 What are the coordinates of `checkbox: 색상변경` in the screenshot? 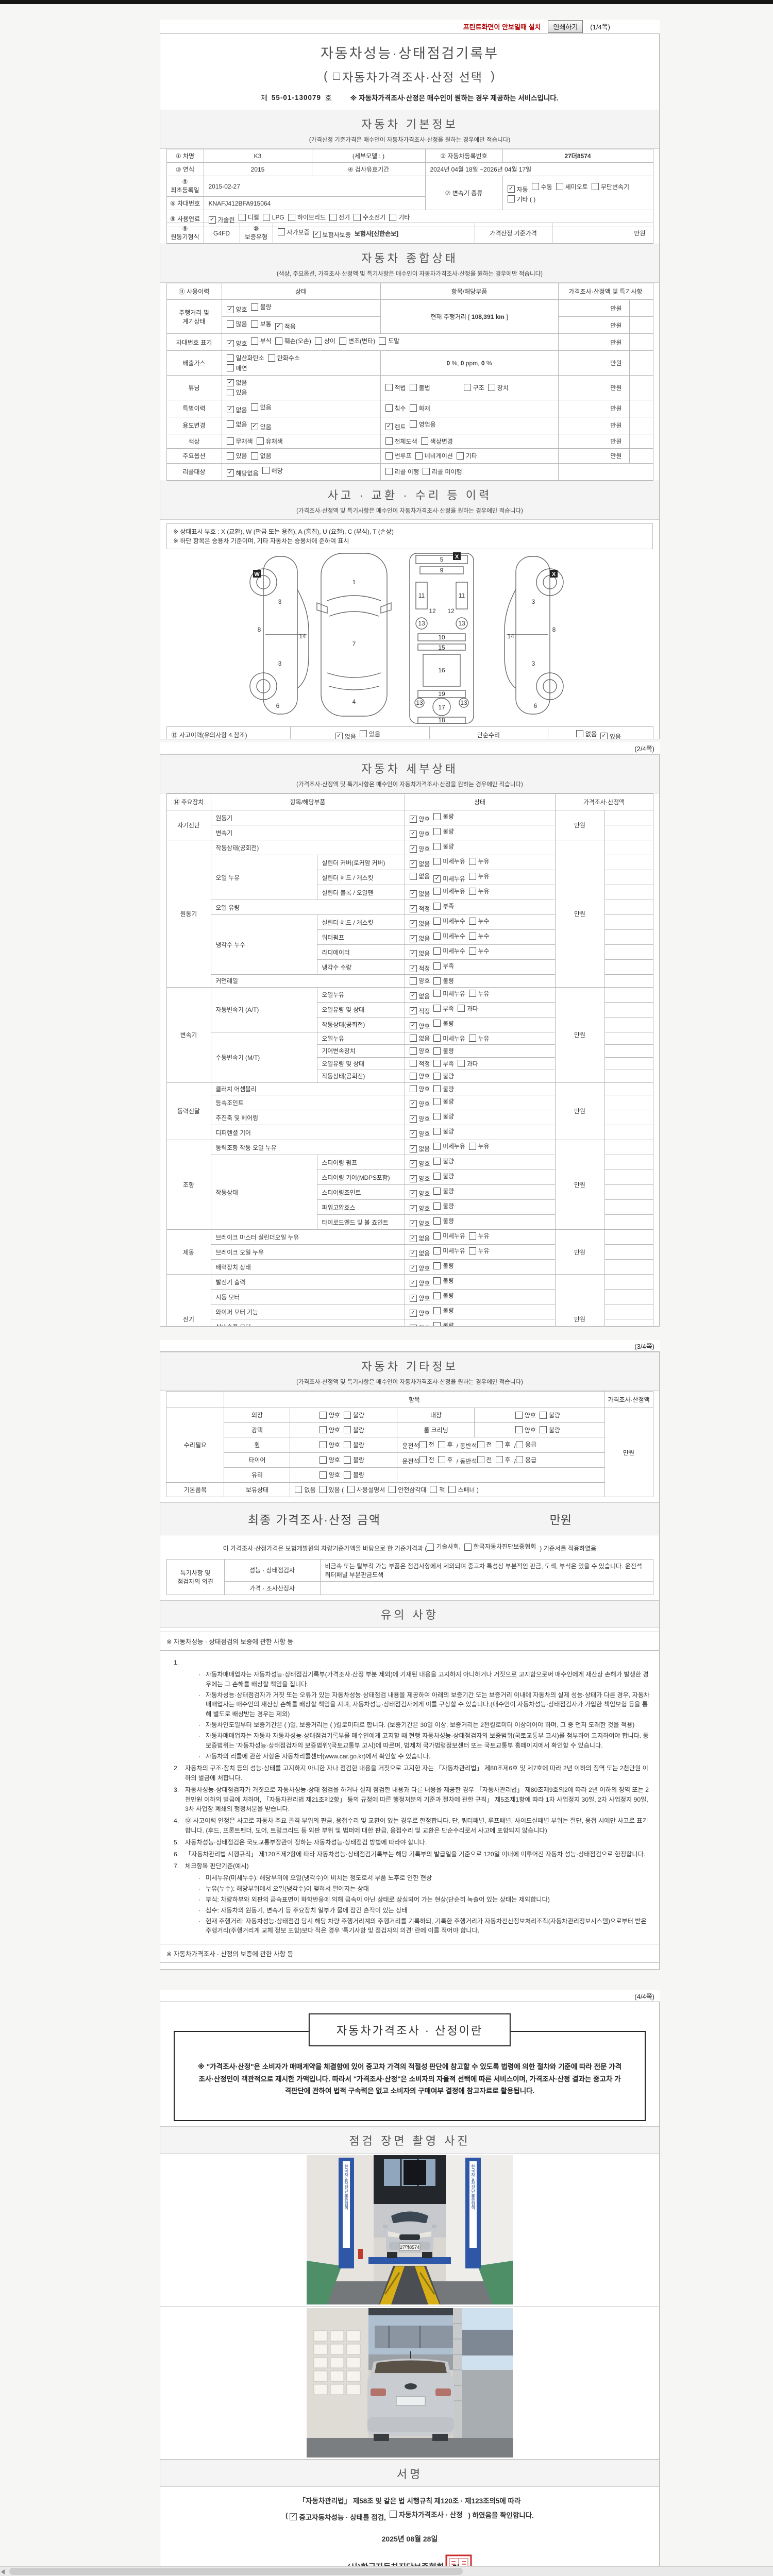 It's located at (437, 441).